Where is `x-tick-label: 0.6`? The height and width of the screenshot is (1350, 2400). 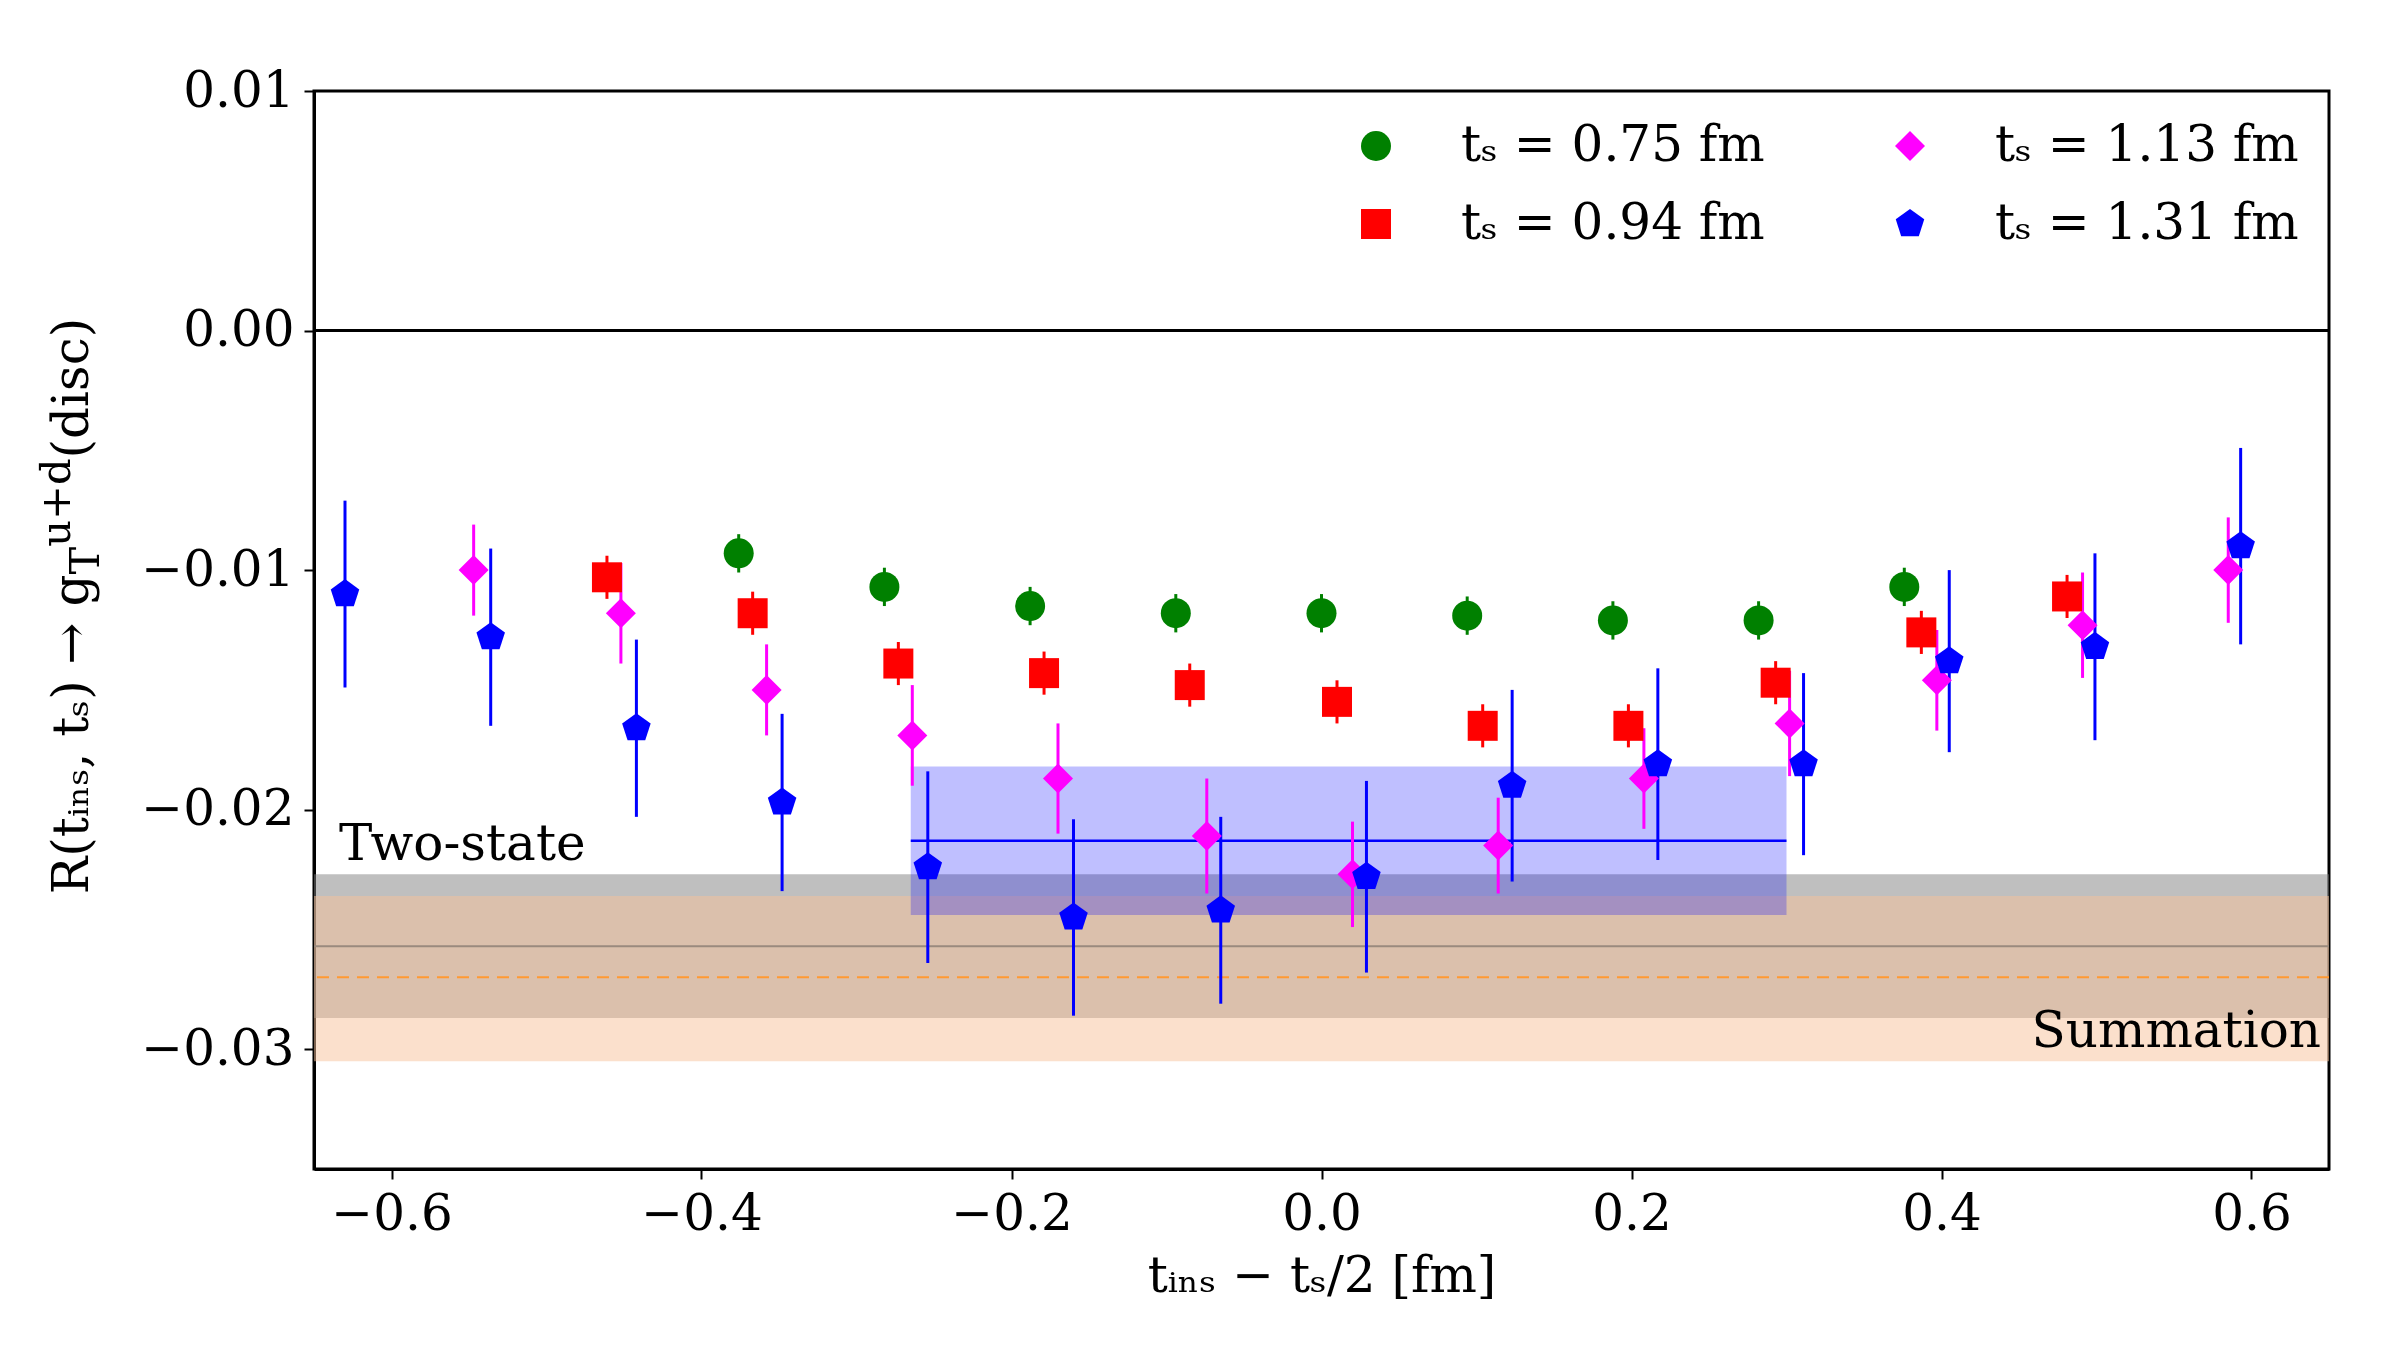
x-tick-label: 0.6 is located at coordinates (2252, 1212).